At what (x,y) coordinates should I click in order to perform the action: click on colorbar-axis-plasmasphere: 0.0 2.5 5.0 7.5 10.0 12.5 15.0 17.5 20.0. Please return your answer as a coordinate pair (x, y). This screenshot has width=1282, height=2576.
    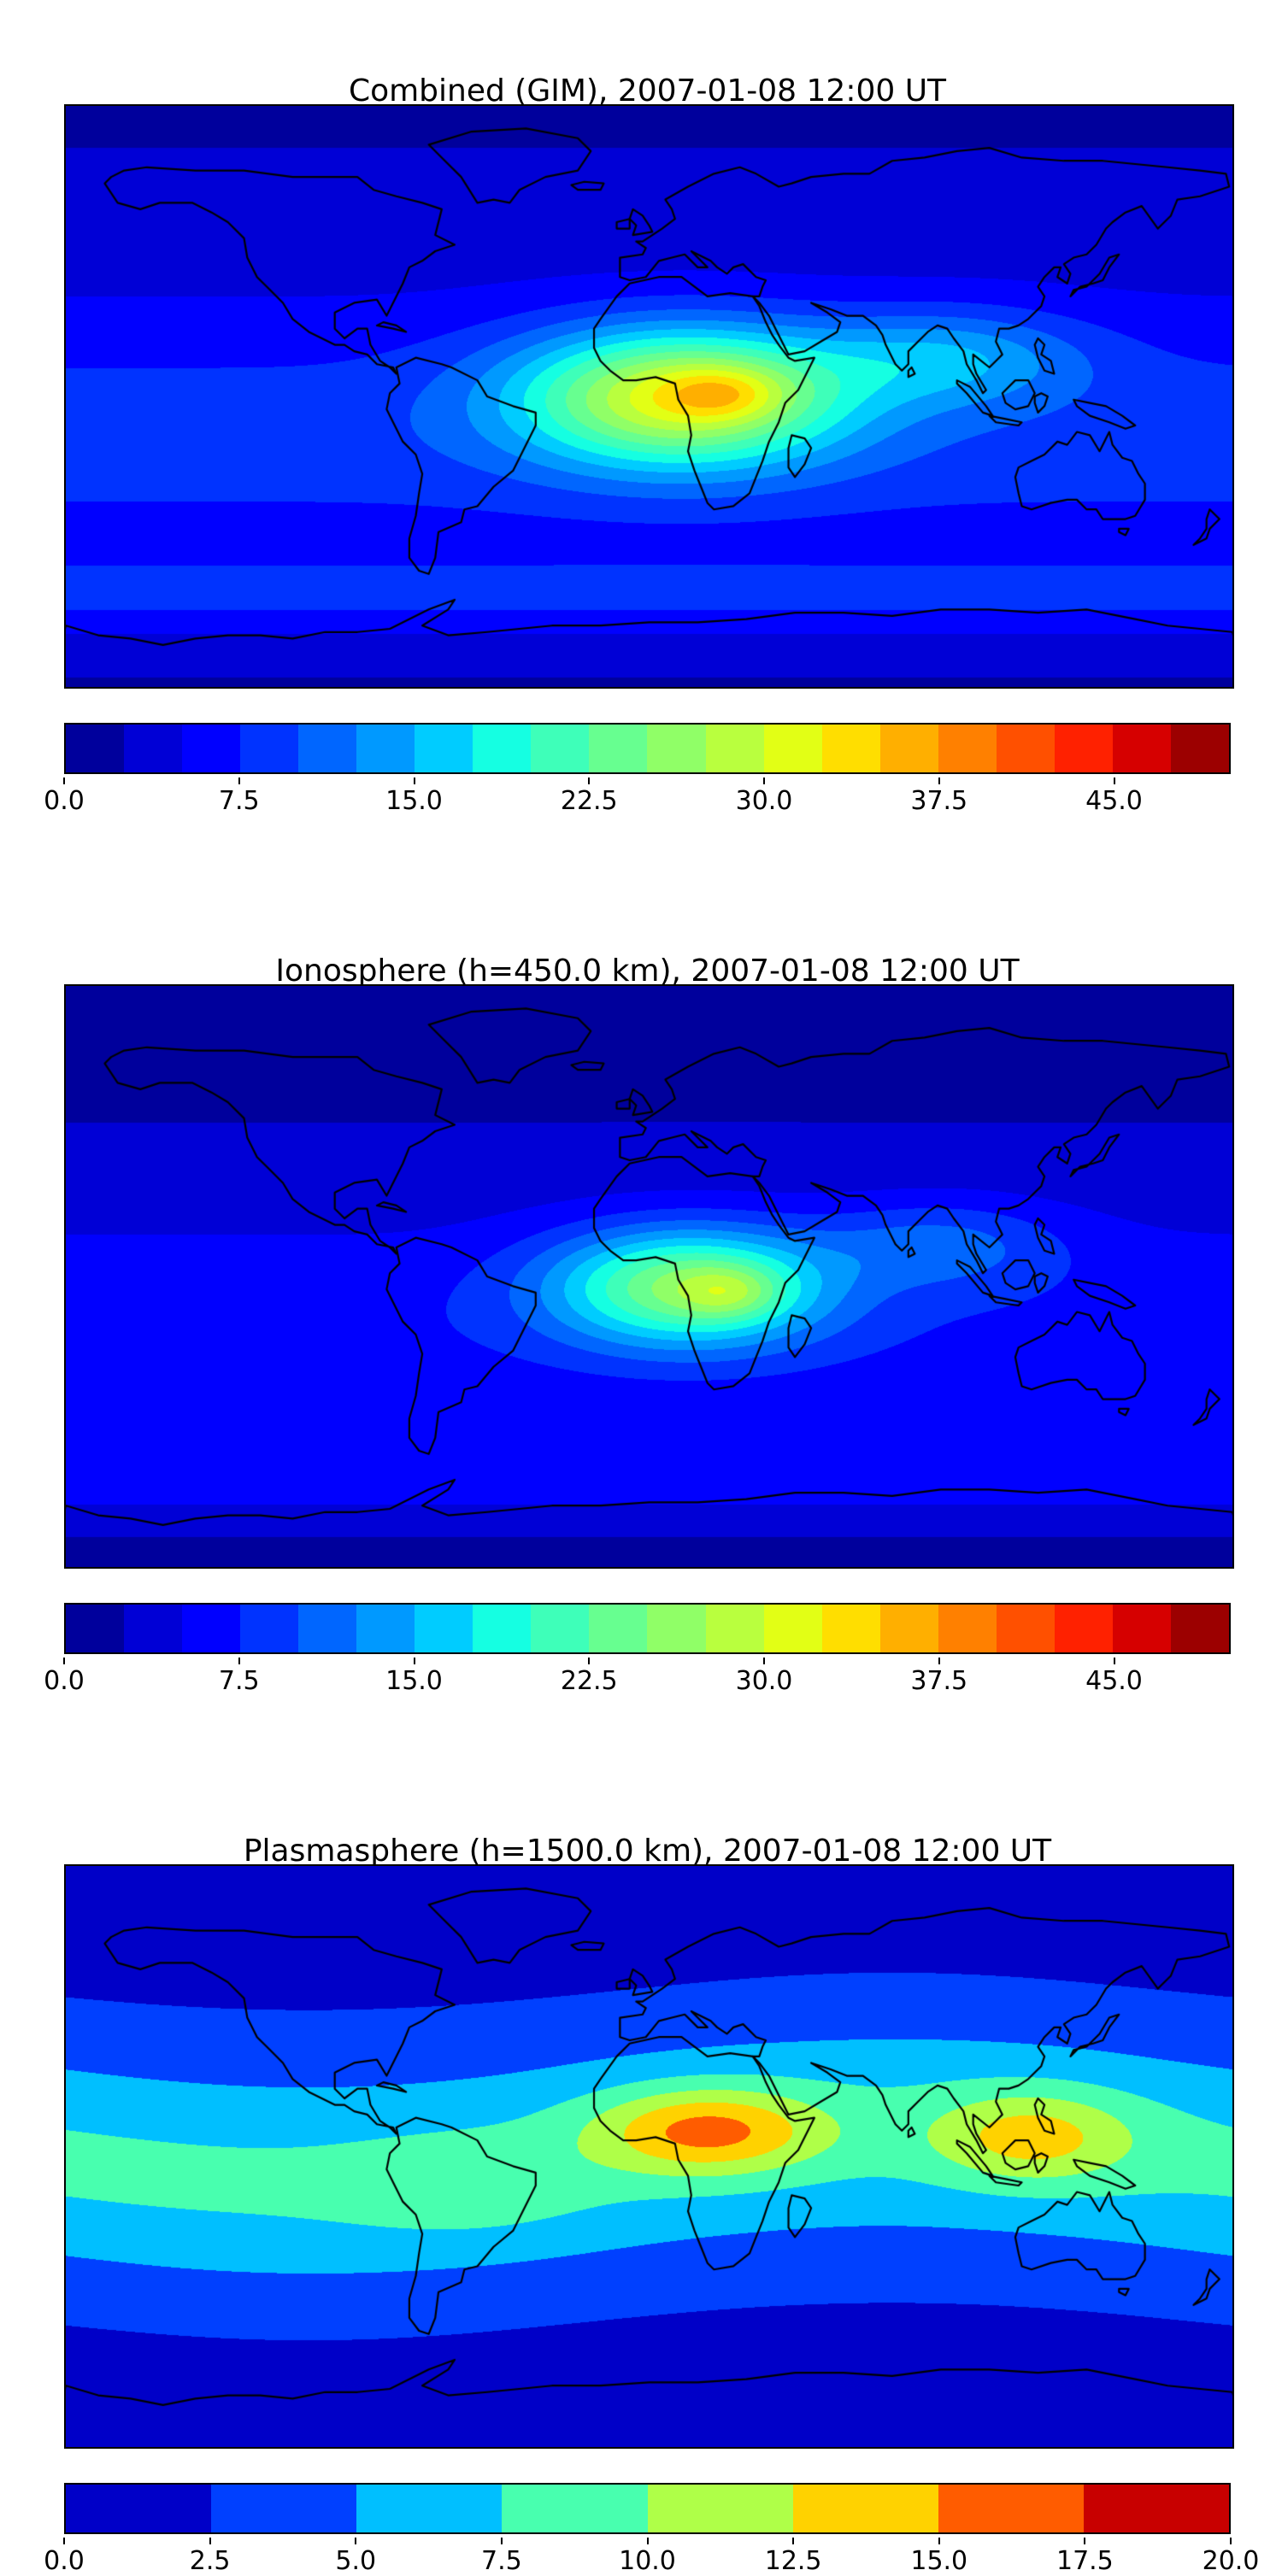
    Looking at the image, I should click on (651, 2557).